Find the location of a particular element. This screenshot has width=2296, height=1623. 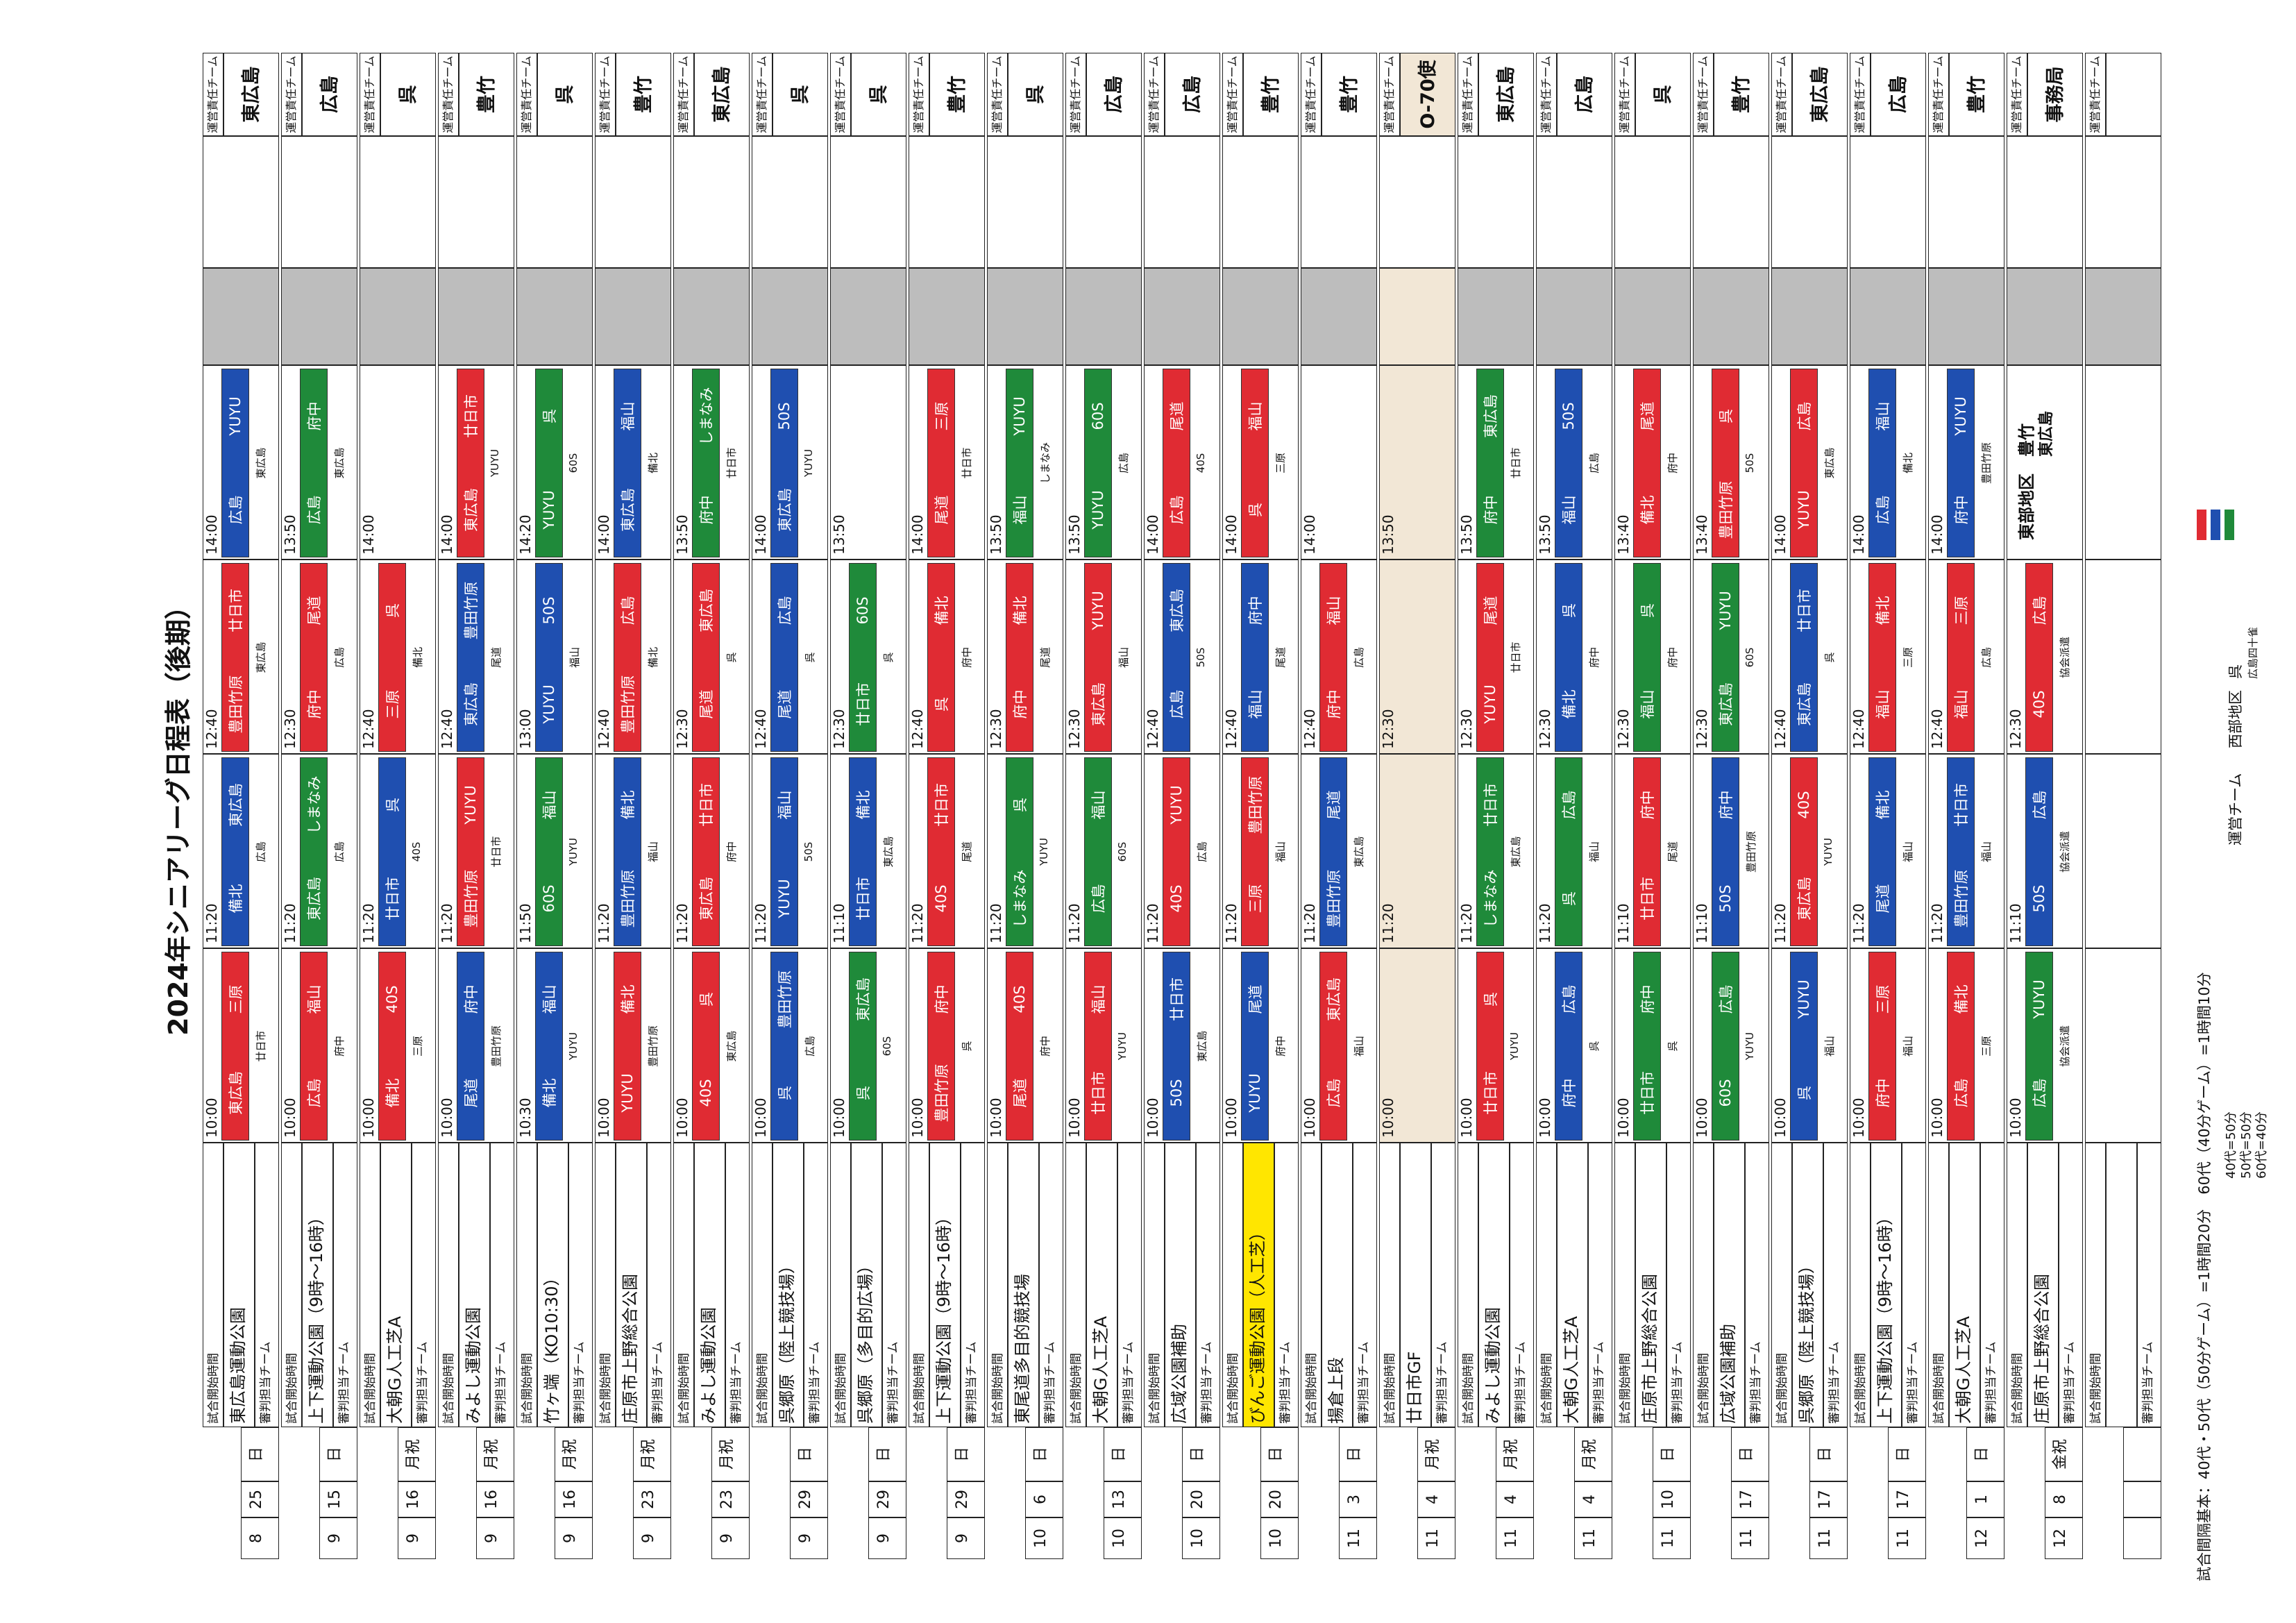

game-slot: 10:00 呉 YUYU 福山 is located at coordinates (1810, 1045).